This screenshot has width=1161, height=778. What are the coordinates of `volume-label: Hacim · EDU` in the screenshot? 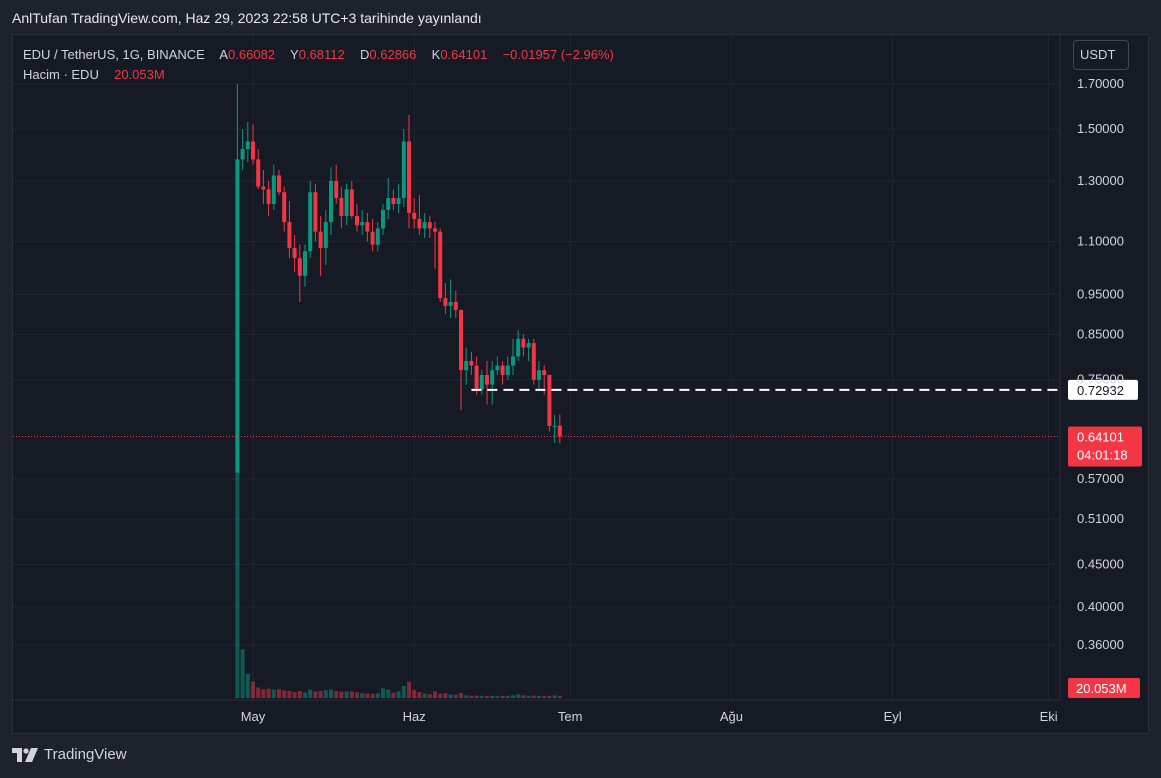 It's located at (61, 74).